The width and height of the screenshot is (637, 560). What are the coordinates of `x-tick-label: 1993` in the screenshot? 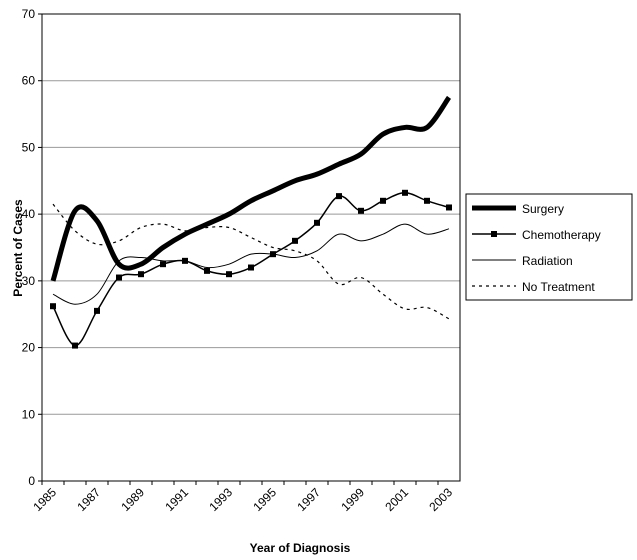 It's located at (220, 499).